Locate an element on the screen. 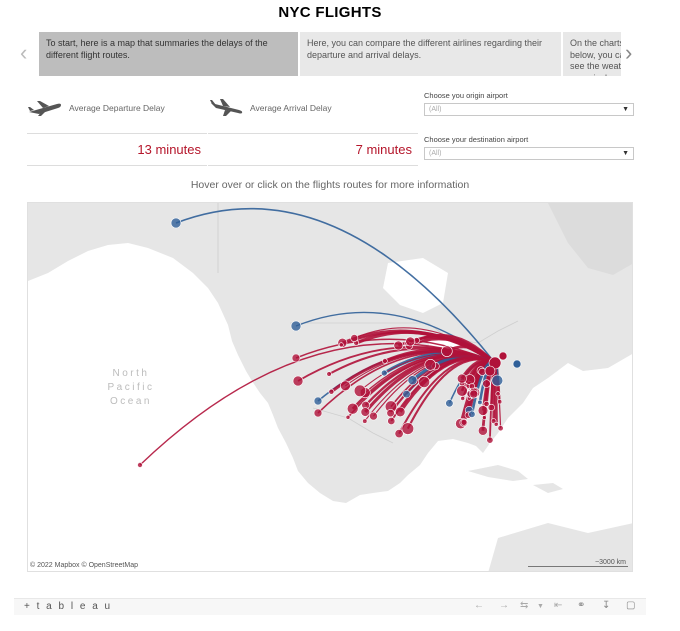 Image resolution: width=680 pixels, height=631 pixels. arrival-delay-label: Average Arrival Delay is located at coordinates (291, 108).